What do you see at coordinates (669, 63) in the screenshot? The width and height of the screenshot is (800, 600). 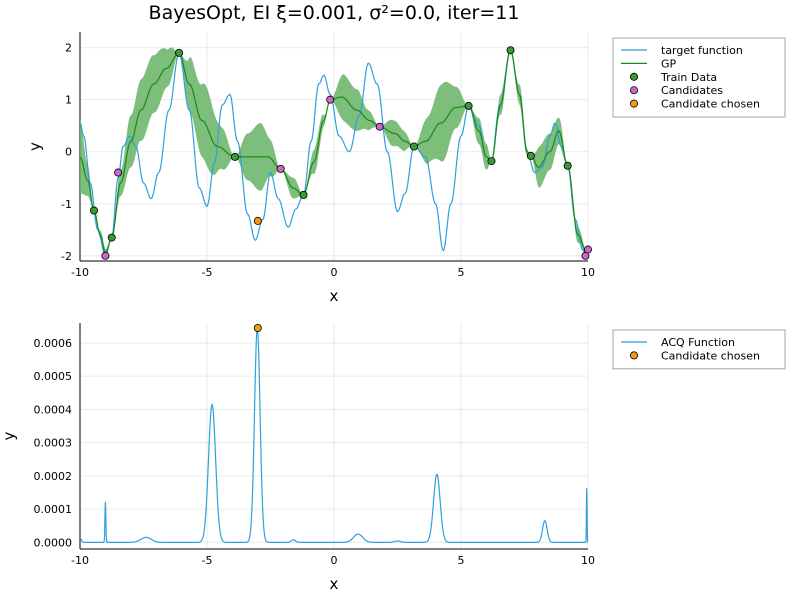 I see `legend-entry-label: GP` at bounding box center [669, 63].